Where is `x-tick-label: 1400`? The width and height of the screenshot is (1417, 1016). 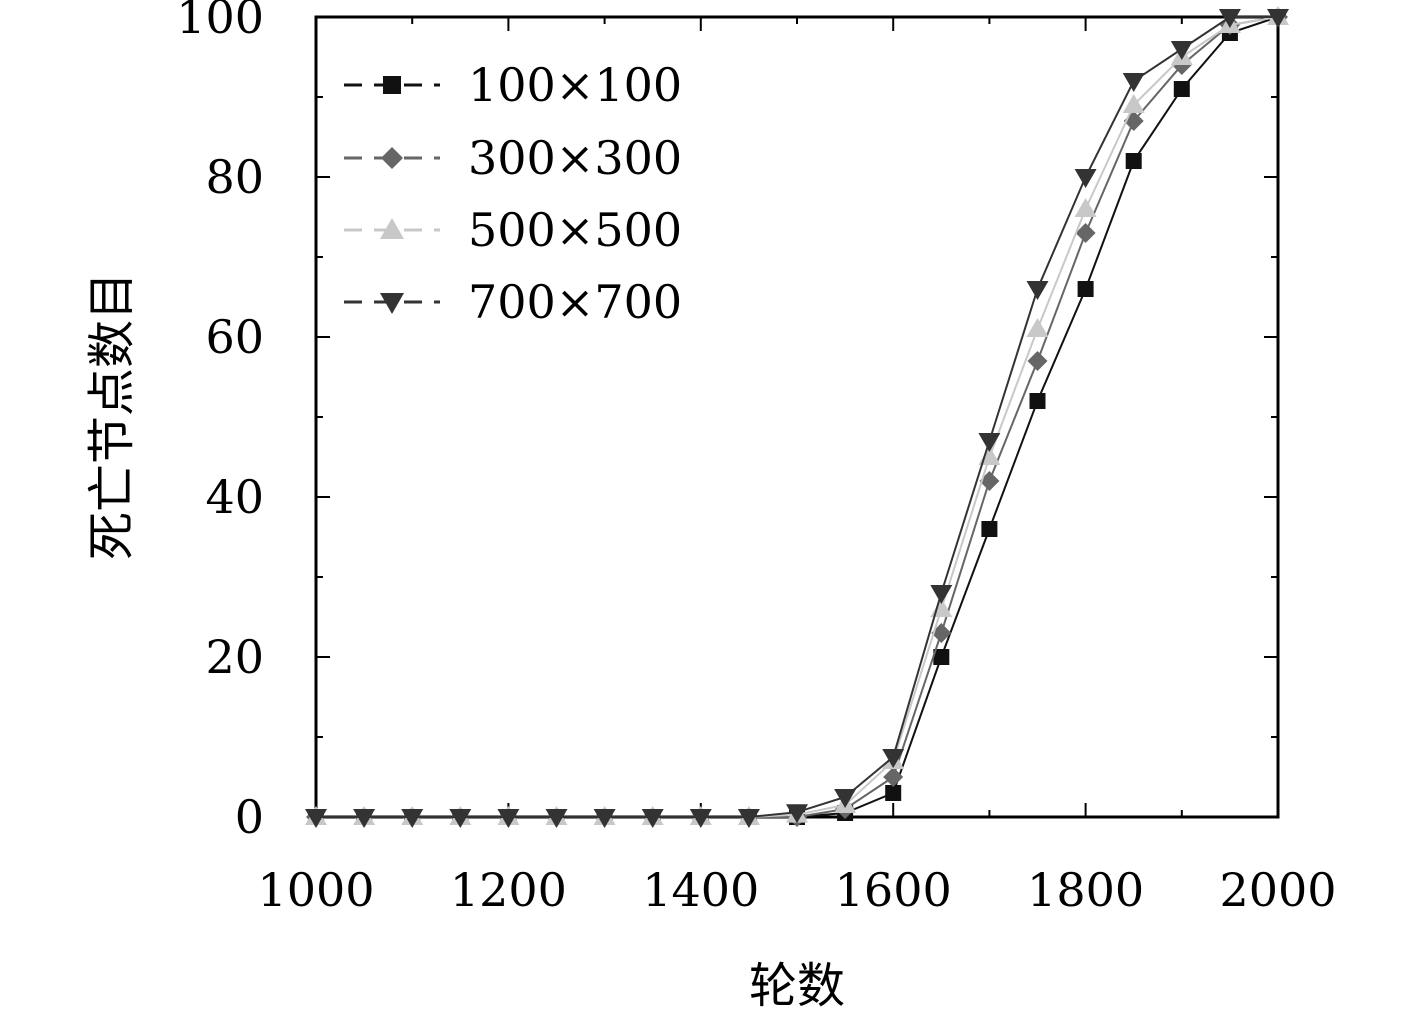 x-tick-label: 1400 is located at coordinates (700, 890).